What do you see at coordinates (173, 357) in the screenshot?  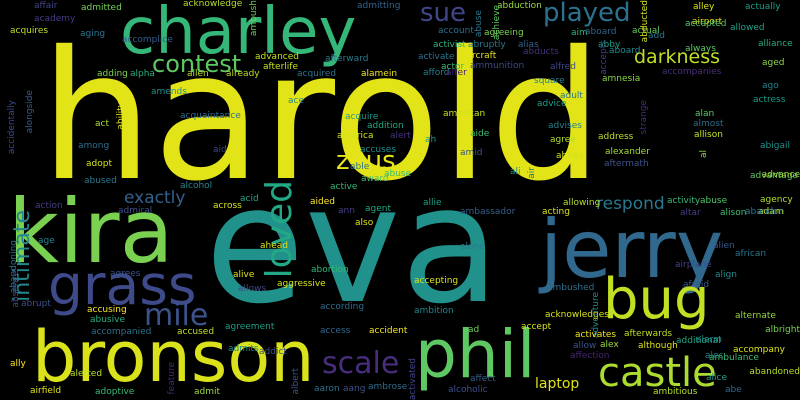 I see `cloud-word: bronson` at bounding box center [173, 357].